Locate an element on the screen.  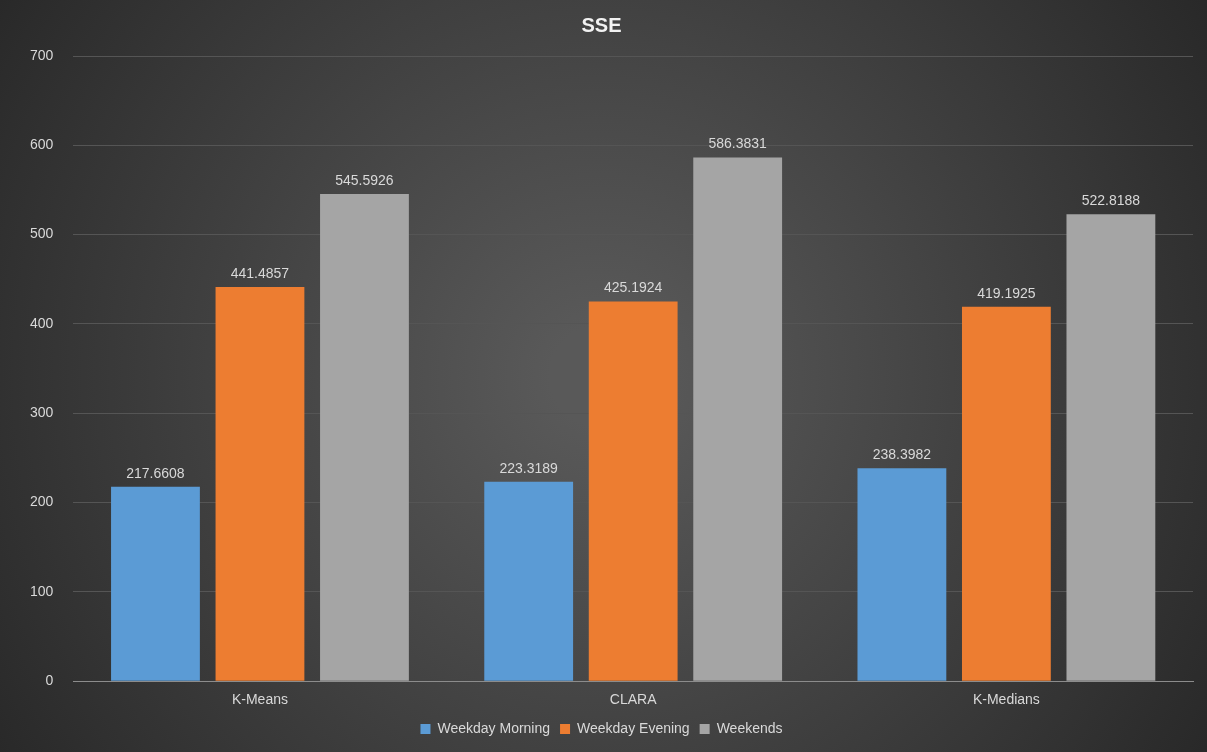
y-tick-label: 200 is located at coordinates (42, 501).